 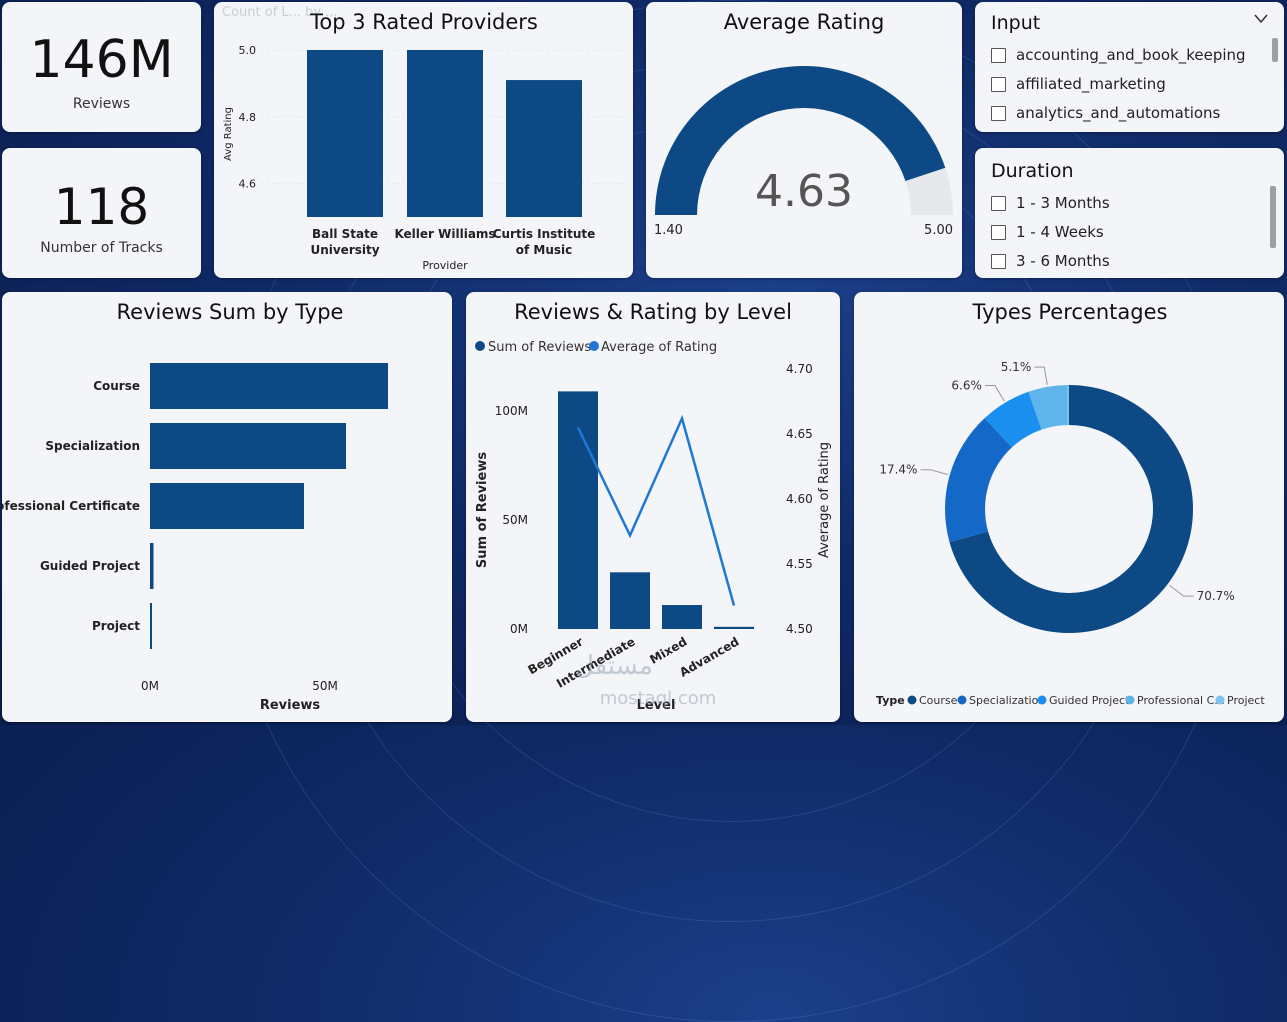 What do you see at coordinates (656, 511) in the screenshot?
I see `rating-line` at bounding box center [656, 511].